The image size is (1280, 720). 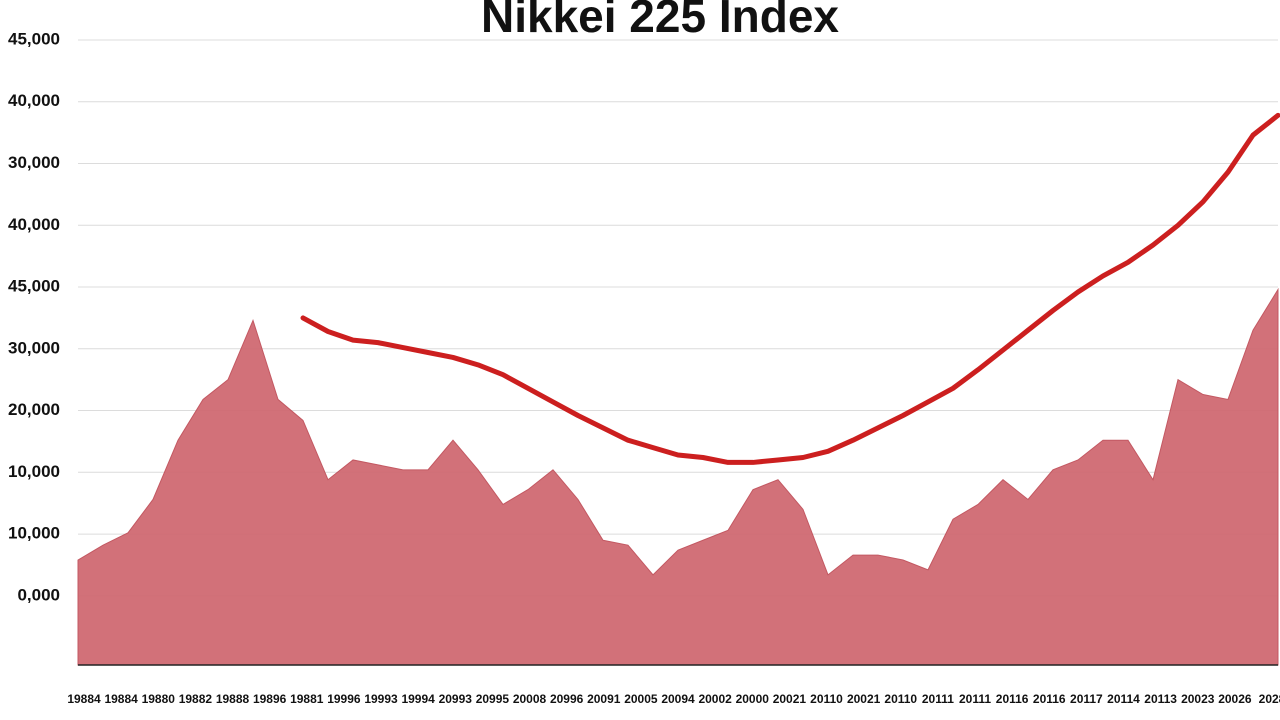 I want to click on chart-title: Nikkei 225 Index, so click(x=660, y=21).